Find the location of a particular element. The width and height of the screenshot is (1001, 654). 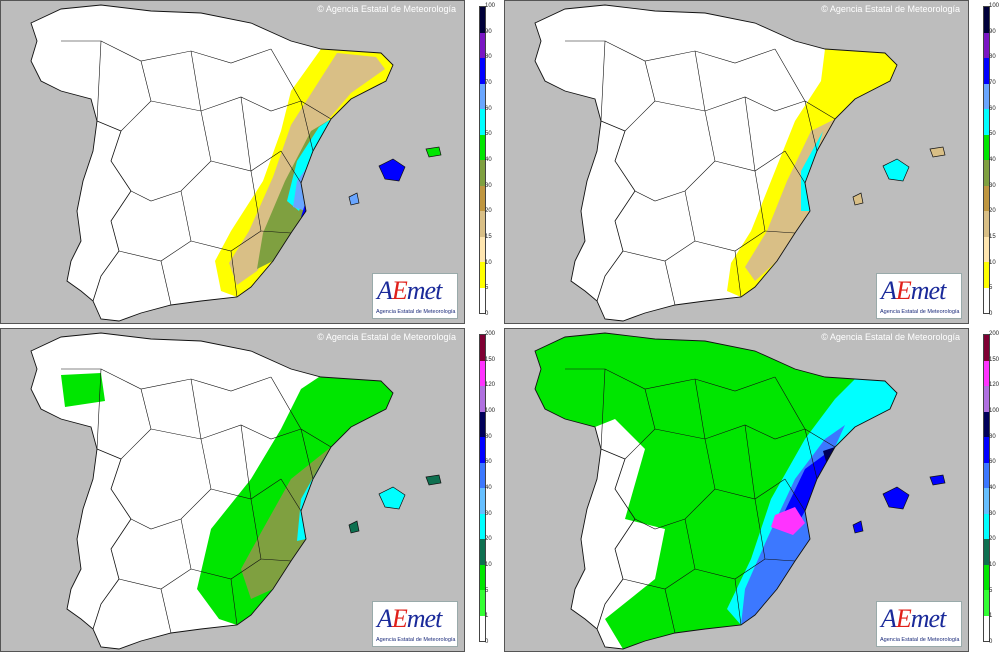

color-legend: 200 150 120 100 80 60 40 30 20 10 5 1 0 is located at coordinates (483, 490).